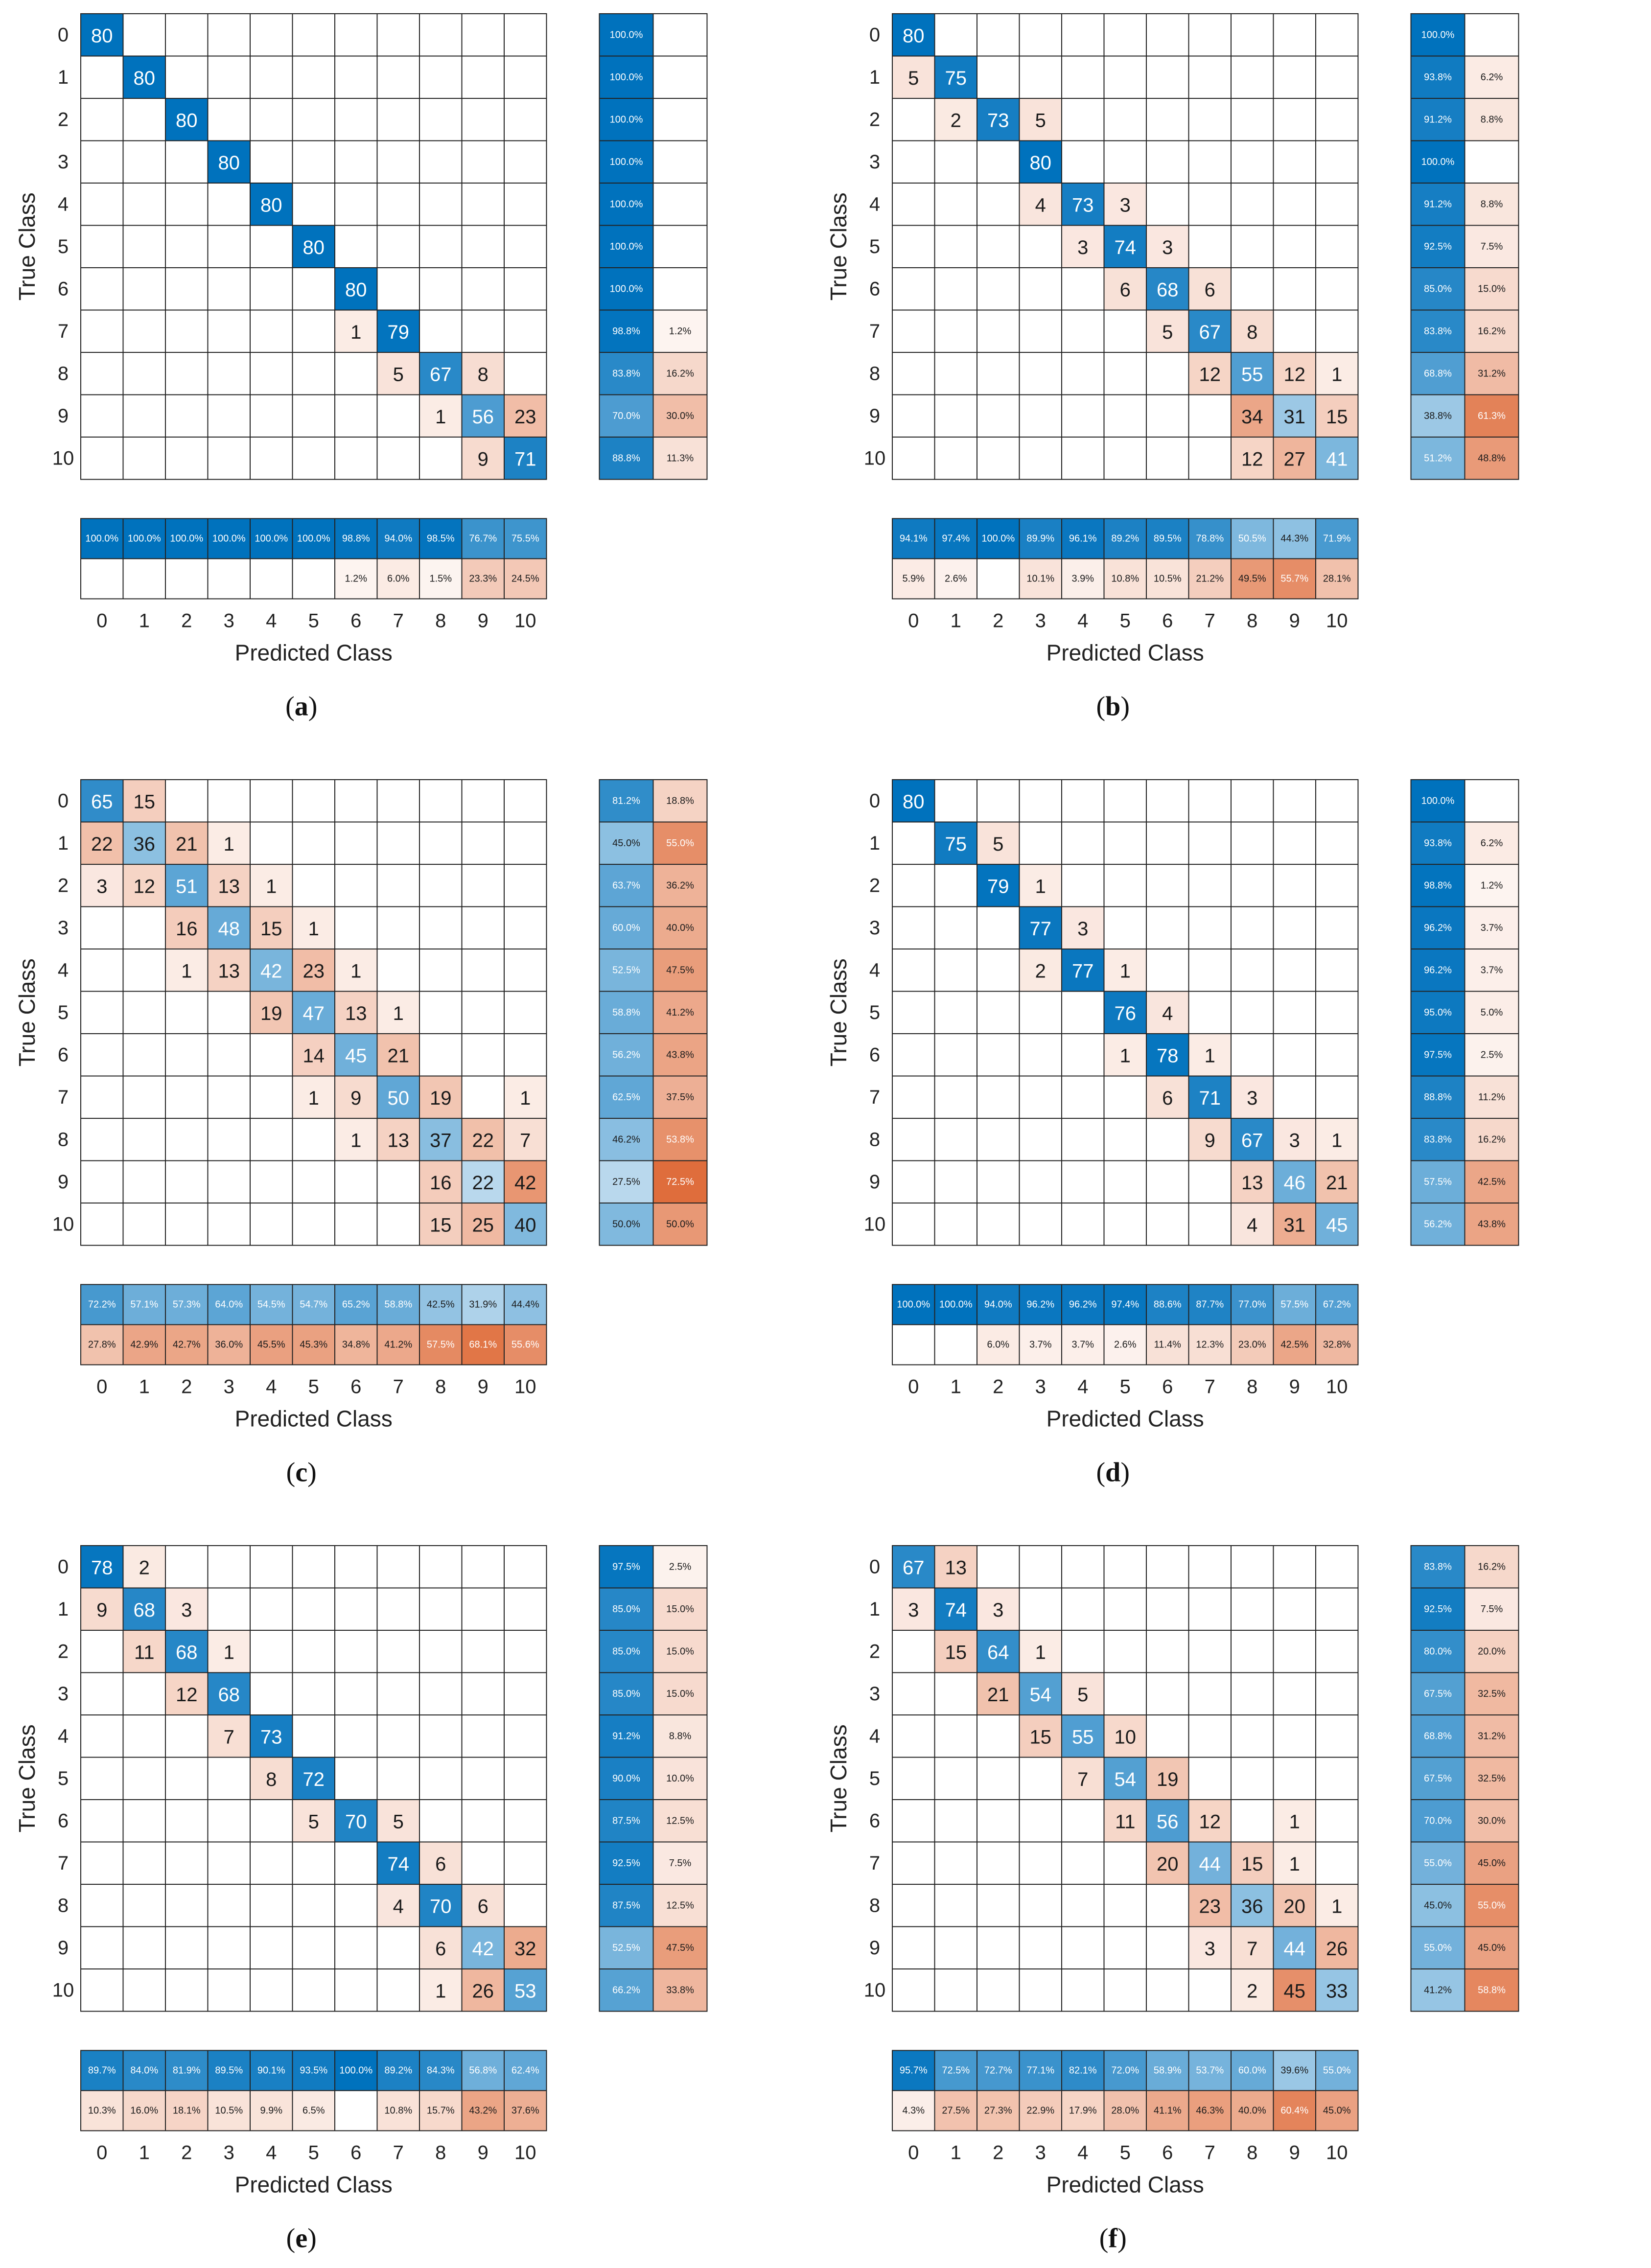 The width and height of the screenshot is (1651, 2268). I want to click on col-summary-correct-value: 81.9%, so click(187, 2071).